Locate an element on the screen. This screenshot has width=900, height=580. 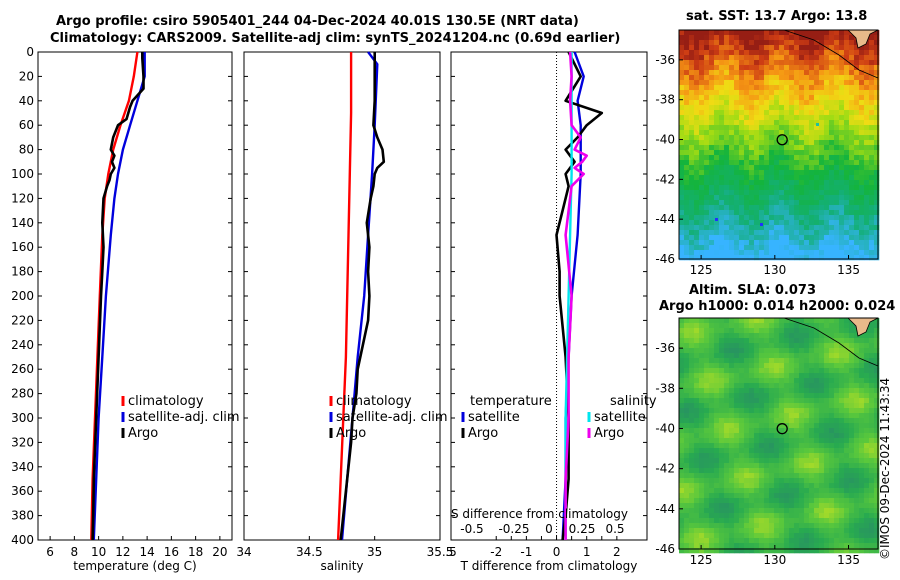
temp-series-argo is located at coordinates (118, 296).